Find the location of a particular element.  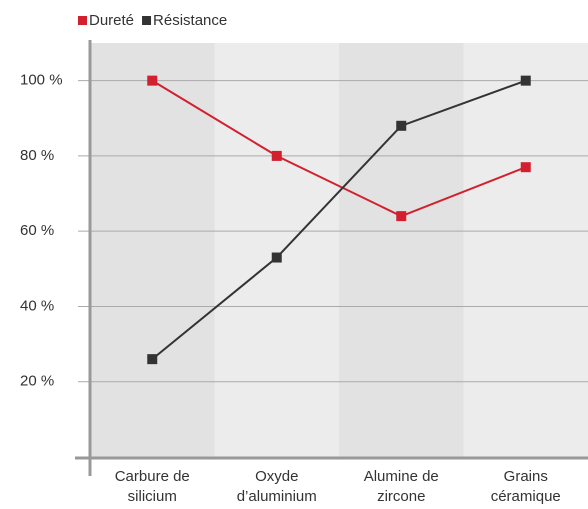

x-tick-label: Oxyde d’aluminium is located at coordinates (276, 486).